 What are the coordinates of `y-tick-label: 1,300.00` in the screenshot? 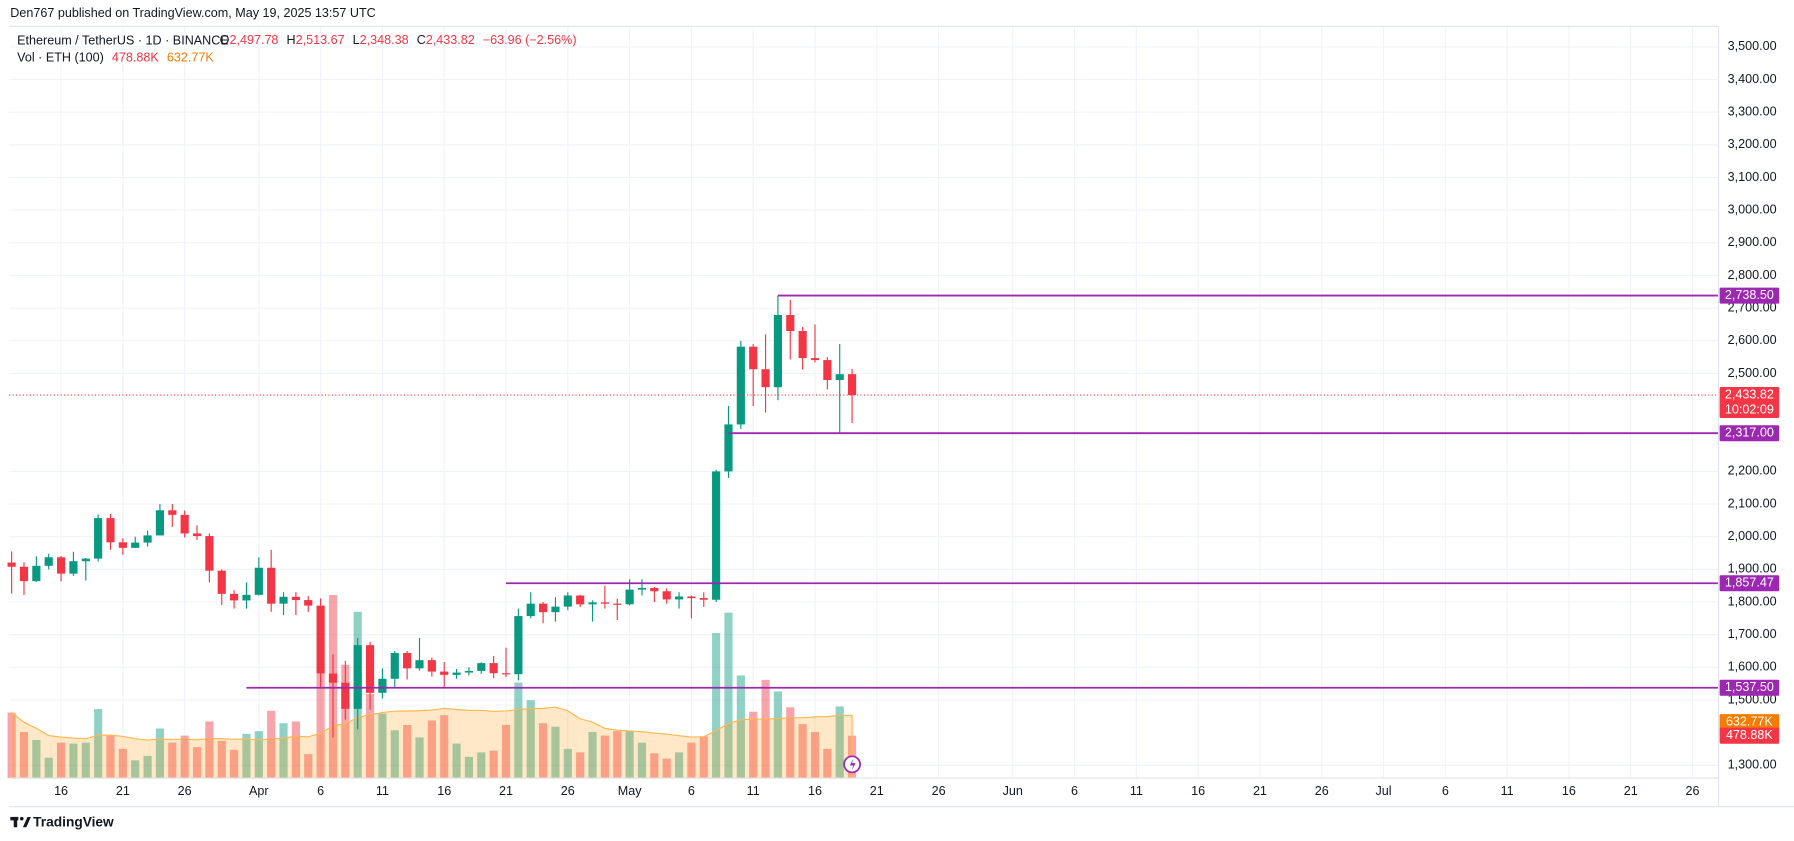 It's located at (1752, 765).